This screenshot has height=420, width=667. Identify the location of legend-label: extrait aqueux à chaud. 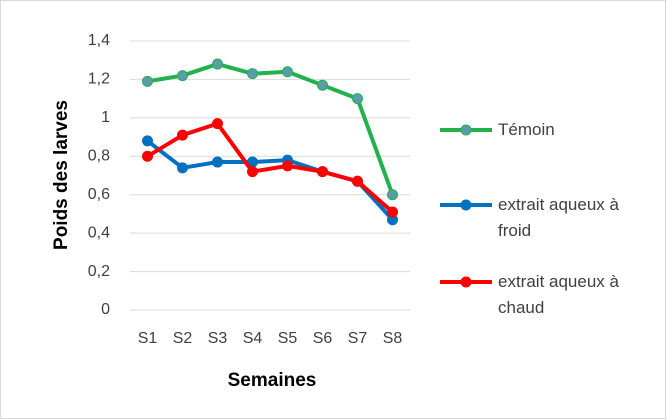
(558, 294).